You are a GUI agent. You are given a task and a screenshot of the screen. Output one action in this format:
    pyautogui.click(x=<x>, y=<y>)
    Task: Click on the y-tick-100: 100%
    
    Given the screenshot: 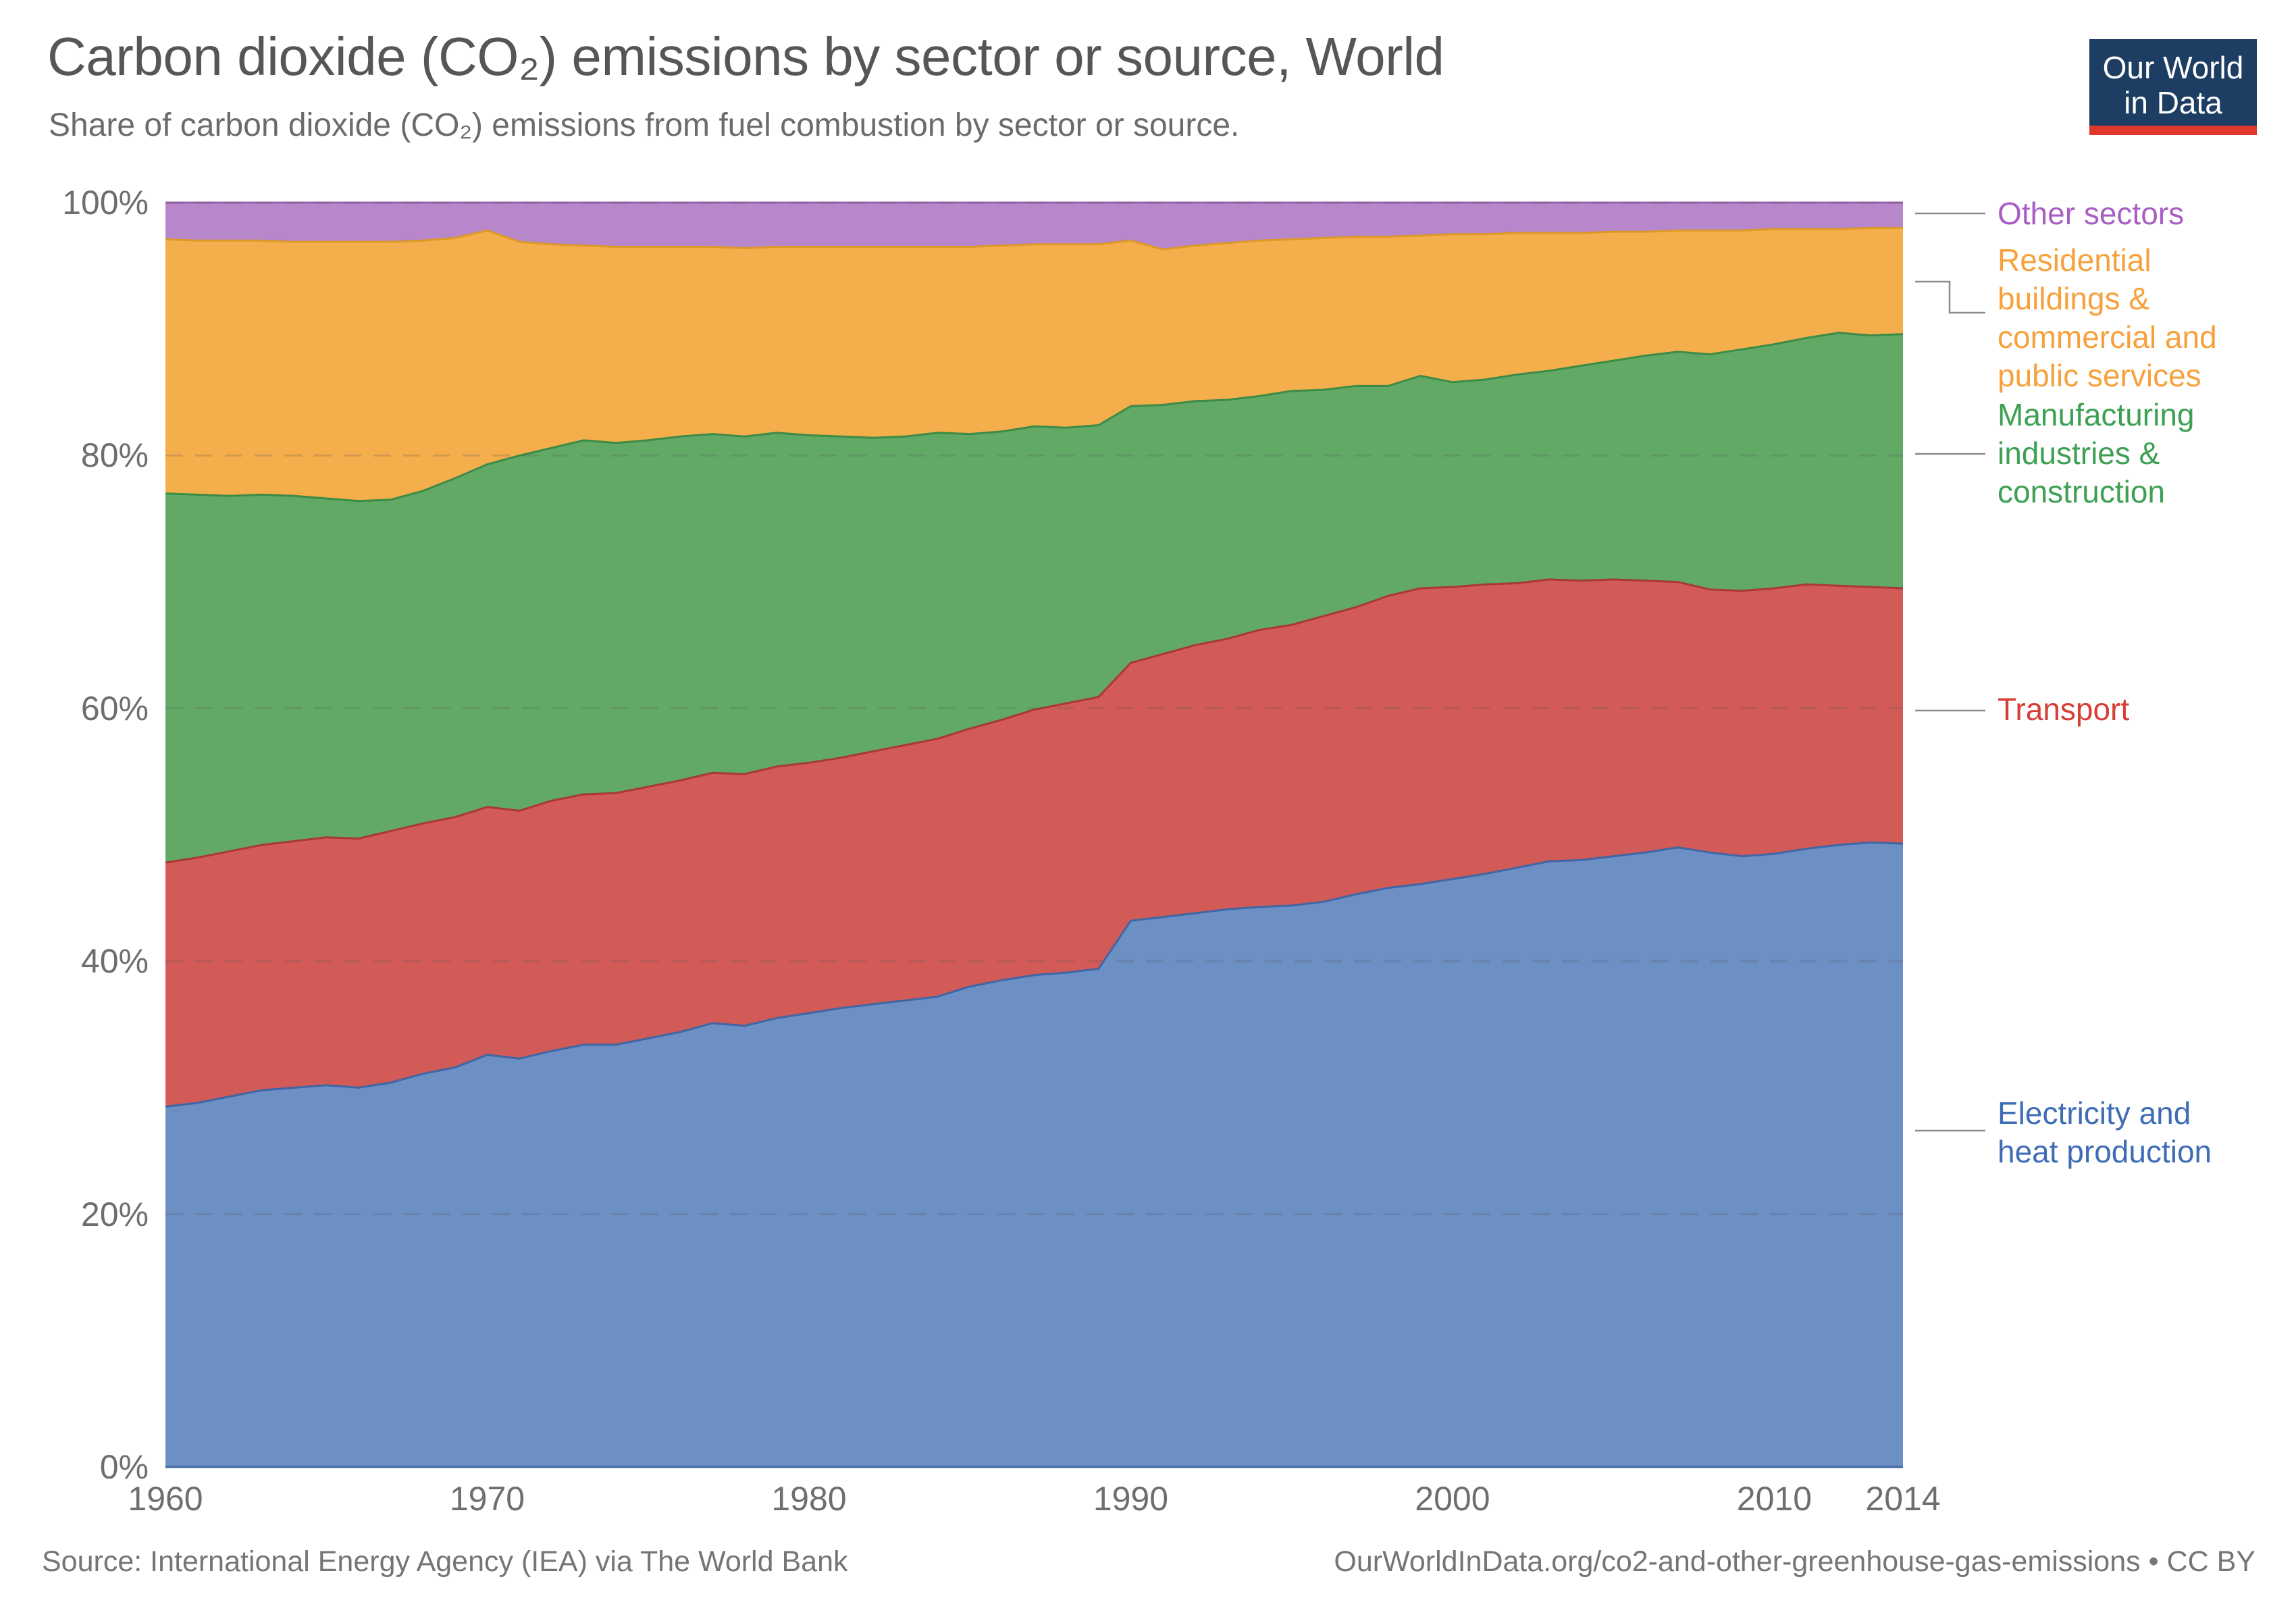 What is the action you would take?
    pyautogui.click(x=105, y=203)
    